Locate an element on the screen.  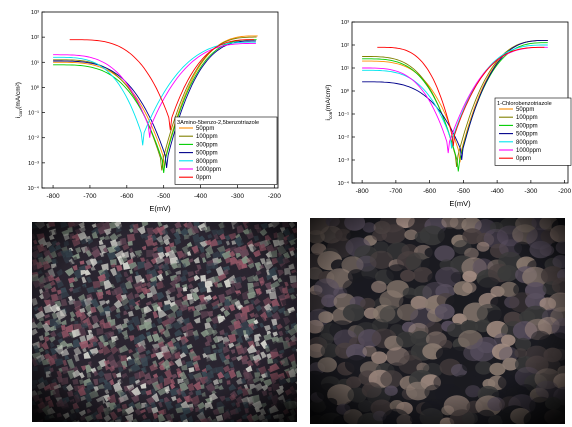
legend-title: 1-Chlorobenzotriazole is located at coordinates (524, 104).